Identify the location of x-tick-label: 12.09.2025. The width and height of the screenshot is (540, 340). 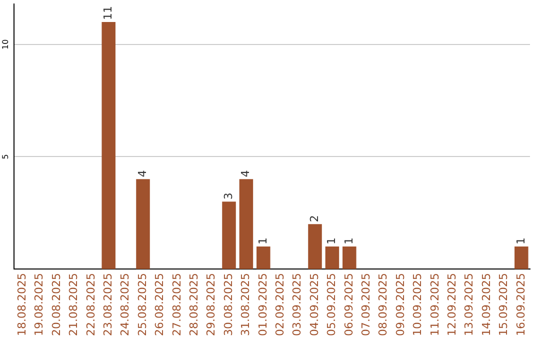
(451, 304).